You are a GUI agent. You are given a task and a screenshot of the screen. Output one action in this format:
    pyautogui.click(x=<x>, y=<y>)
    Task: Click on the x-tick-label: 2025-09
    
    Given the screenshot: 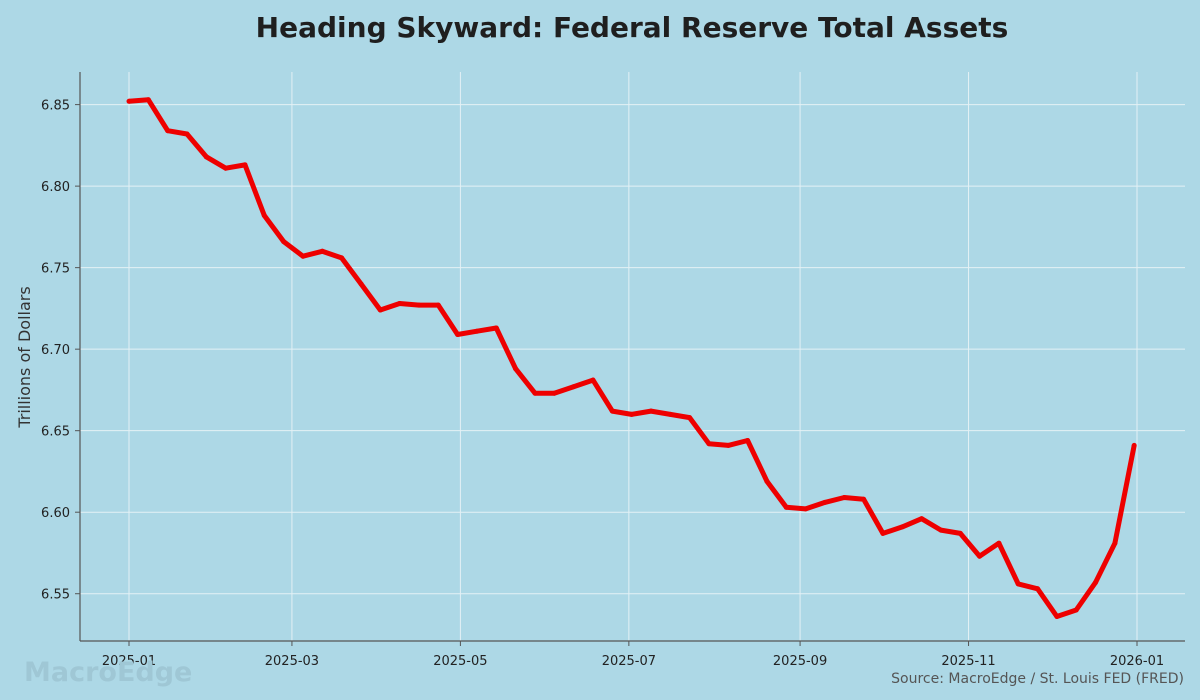 What is the action you would take?
    pyautogui.click(x=800, y=661)
    